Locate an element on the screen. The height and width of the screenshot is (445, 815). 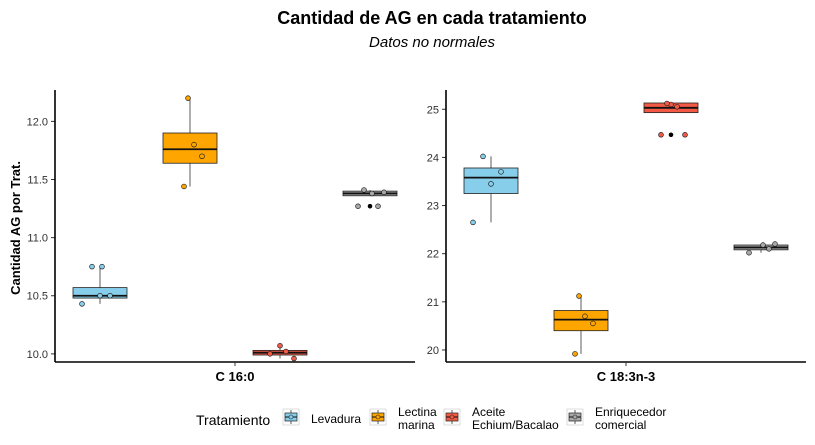
legend-entry: Levadura is located at coordinates (321, 417).